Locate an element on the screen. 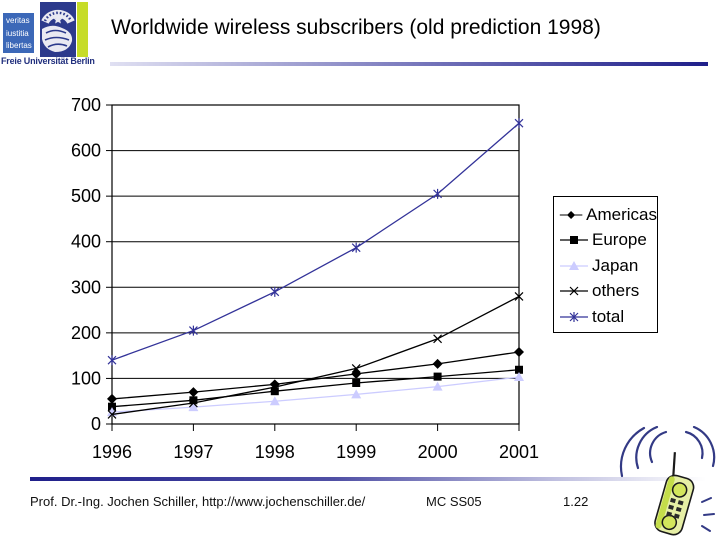  x-axis-label: 1996 is located at coordinates (112, 452).